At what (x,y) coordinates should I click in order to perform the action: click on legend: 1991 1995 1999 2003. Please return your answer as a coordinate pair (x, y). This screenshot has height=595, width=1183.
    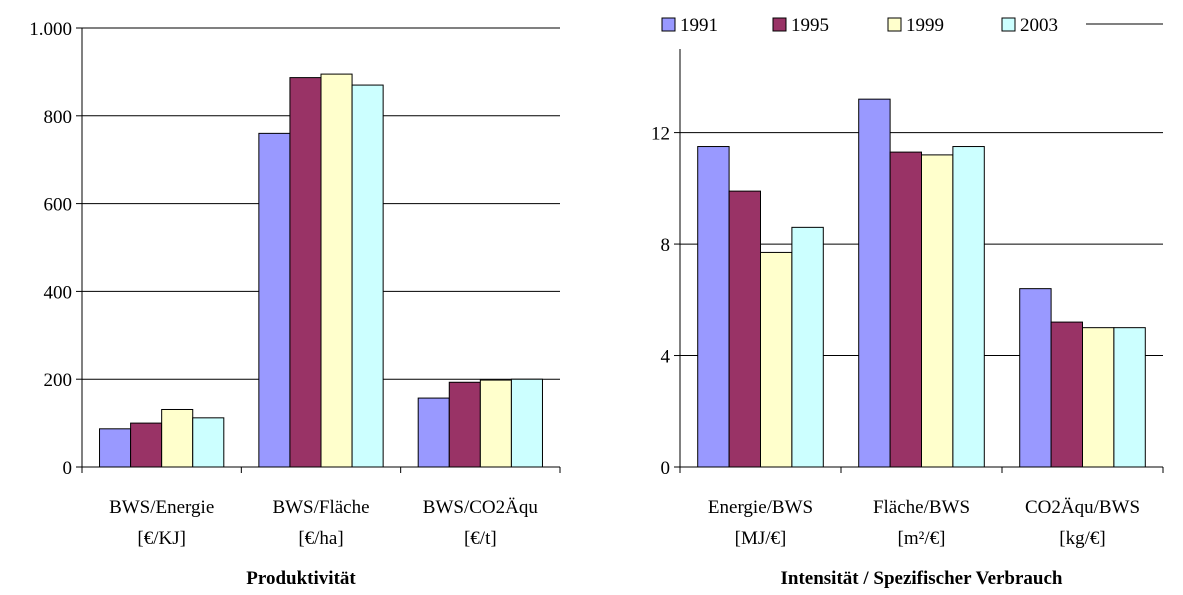
    Looking at the image, I should click on (912, 25).